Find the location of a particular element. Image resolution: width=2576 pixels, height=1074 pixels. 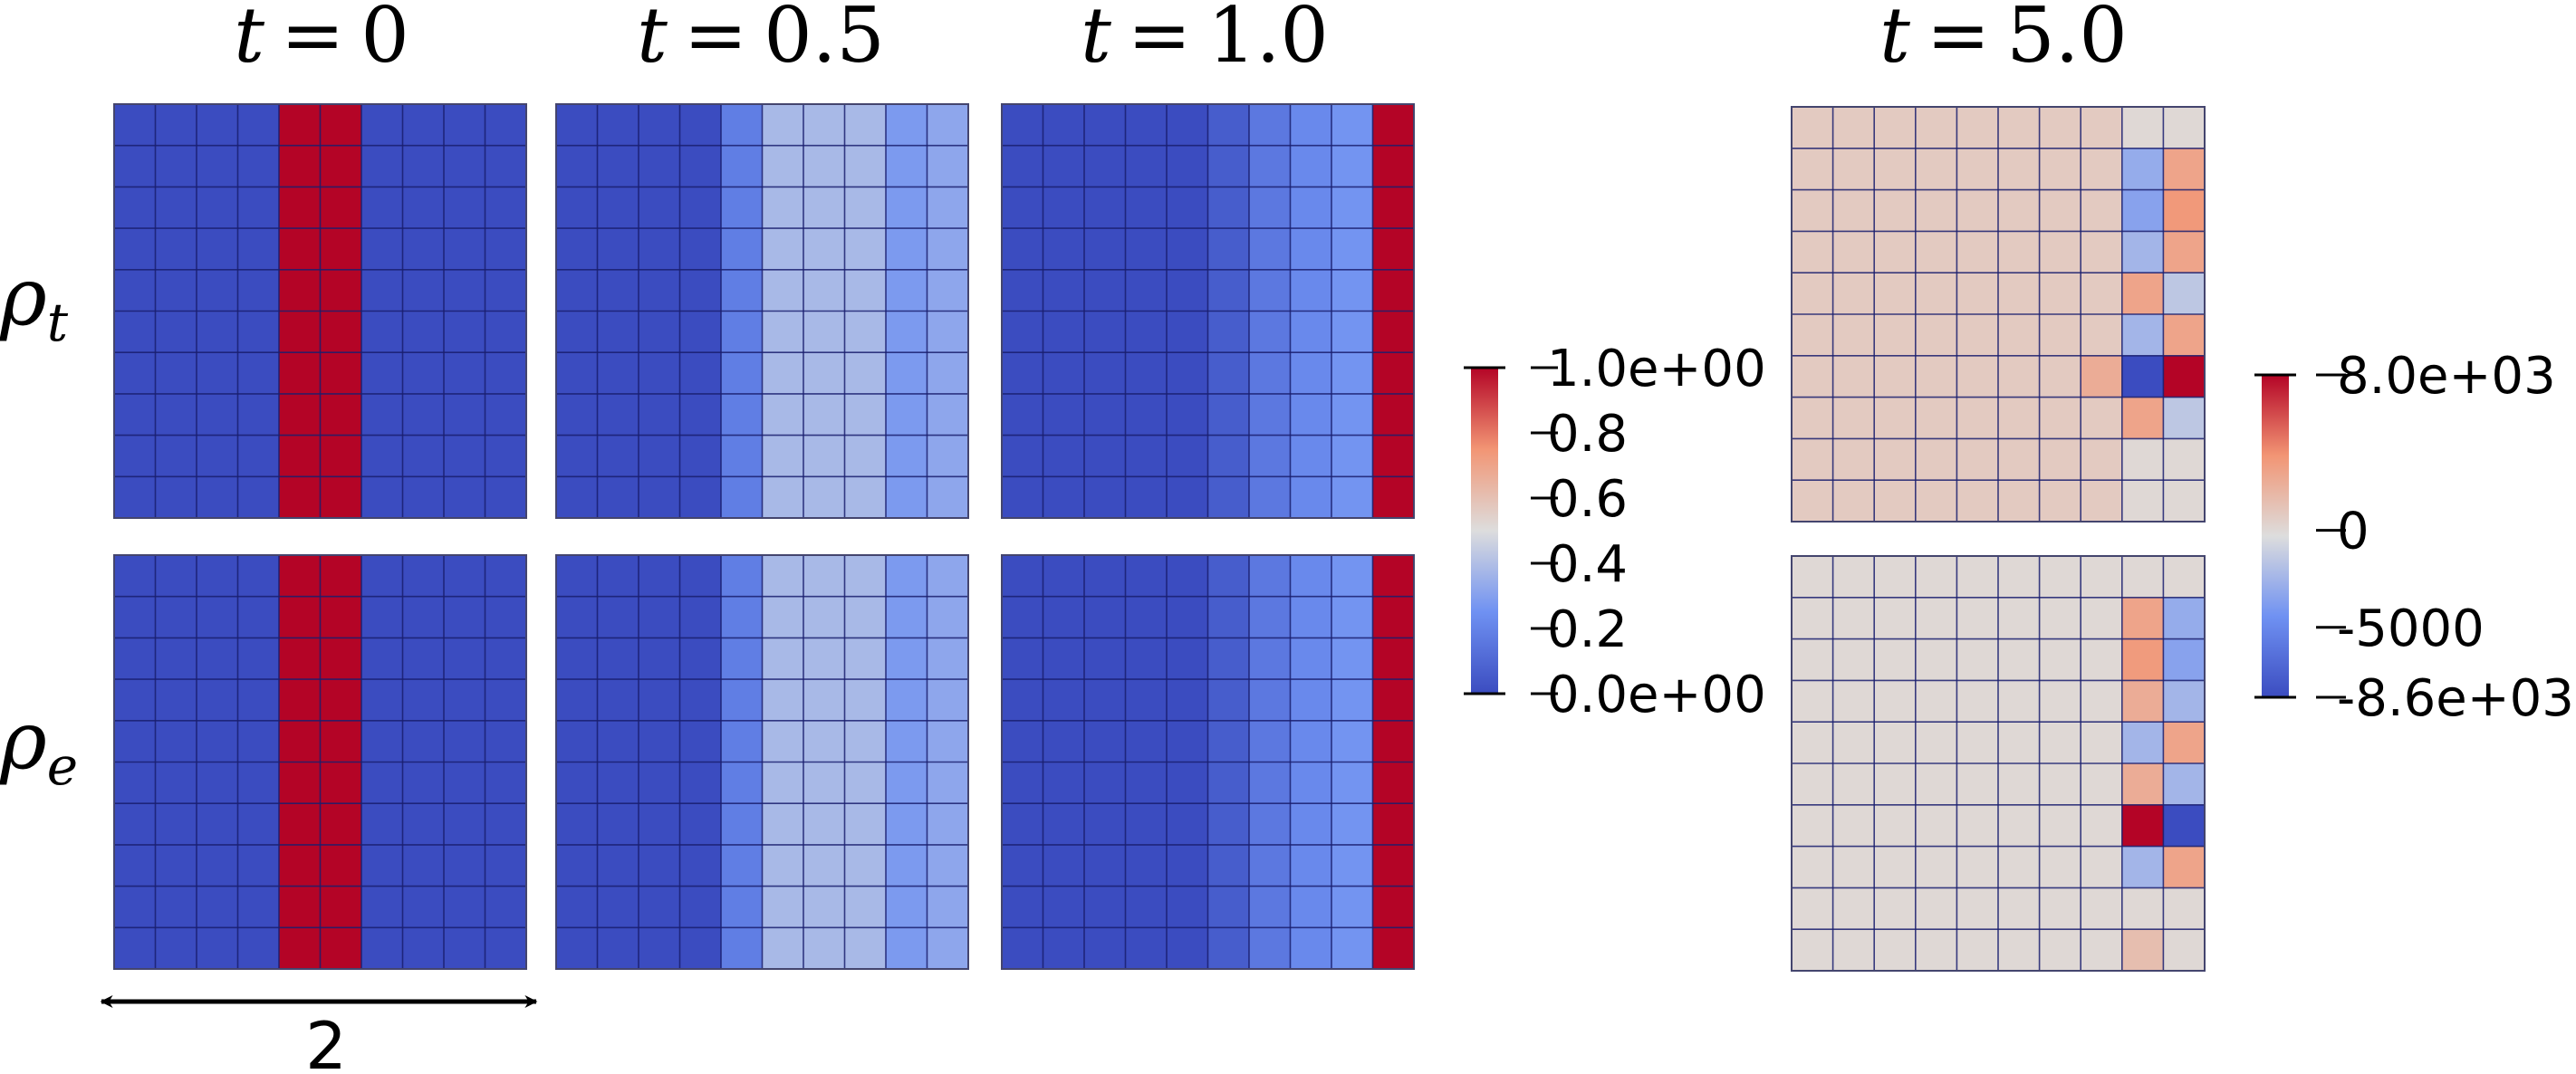

colorbar-tick-label: 0.0e+00 is located at coordinates (1656, 695).